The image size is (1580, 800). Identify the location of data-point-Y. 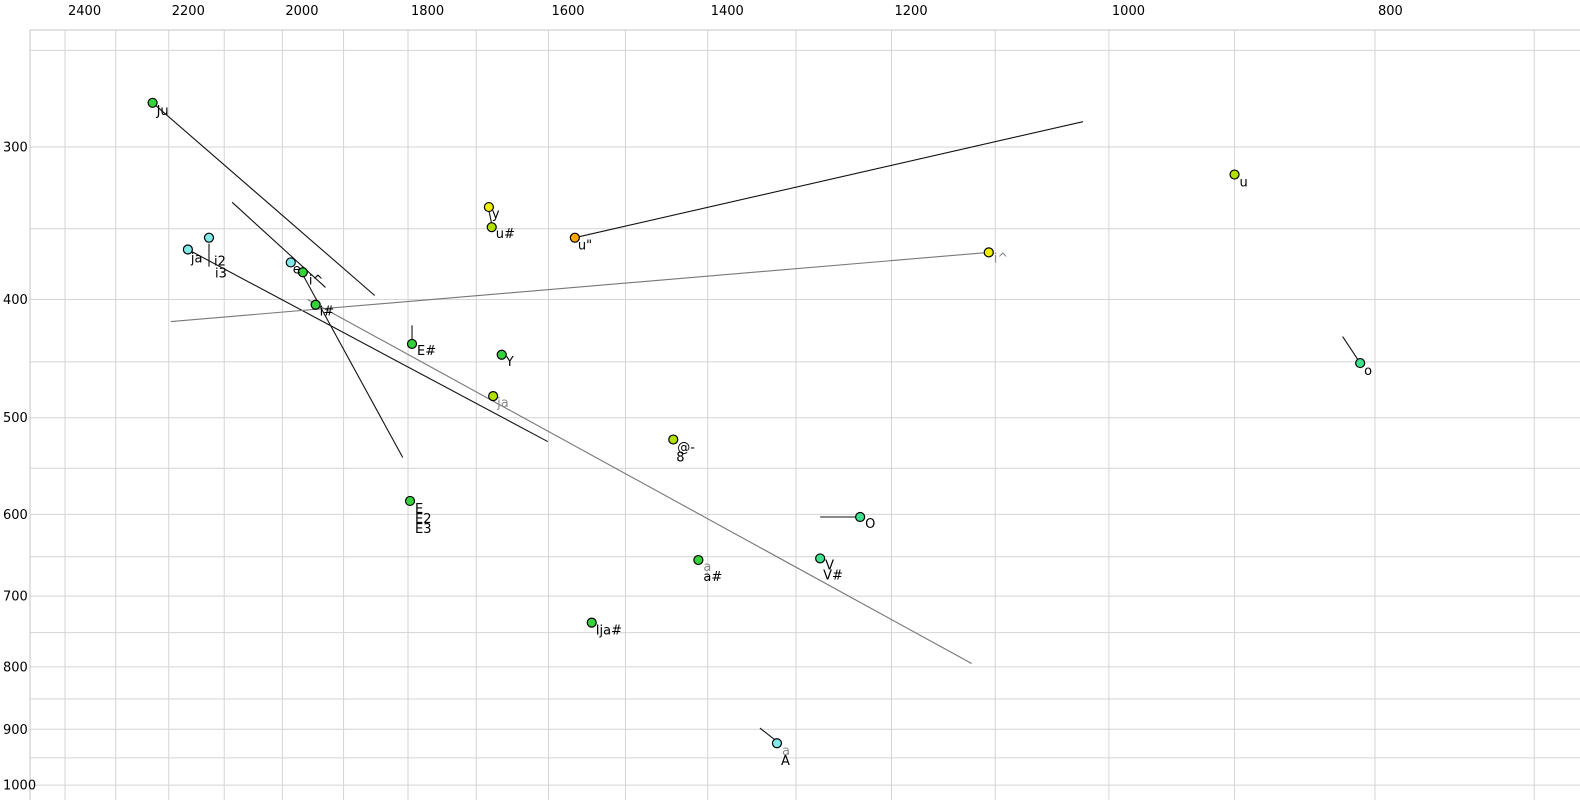
(501, 354).